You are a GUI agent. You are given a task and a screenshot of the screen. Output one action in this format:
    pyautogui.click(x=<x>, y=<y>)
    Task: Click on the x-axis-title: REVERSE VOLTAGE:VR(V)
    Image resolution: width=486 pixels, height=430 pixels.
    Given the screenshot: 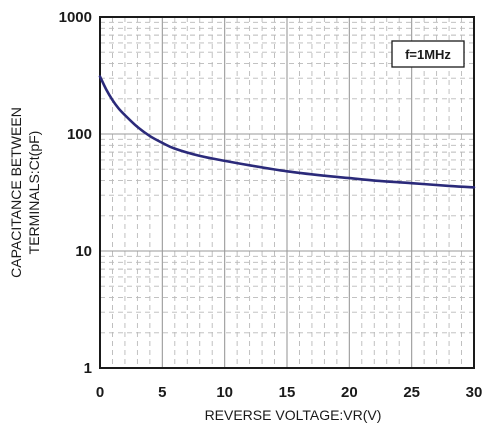 What is the action you would take?
    pyautogui.click(x=293, y=415)
    